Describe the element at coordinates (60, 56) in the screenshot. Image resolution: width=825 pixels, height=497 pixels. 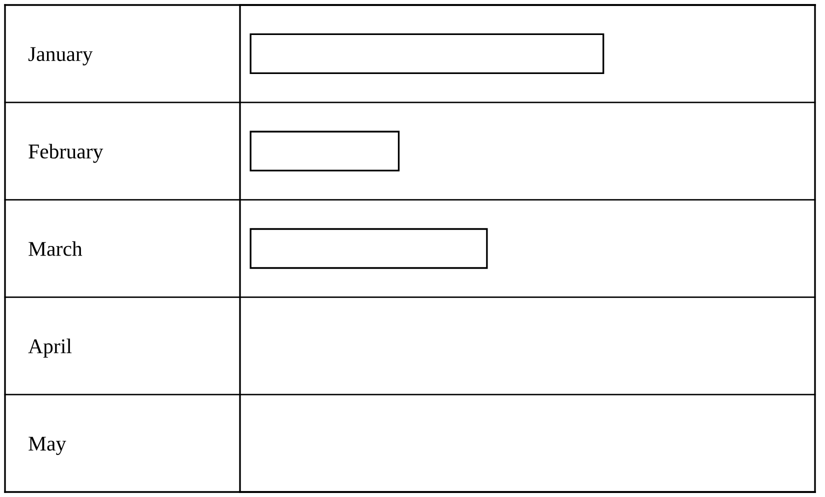
I see `y-tick-label: January` at that location.